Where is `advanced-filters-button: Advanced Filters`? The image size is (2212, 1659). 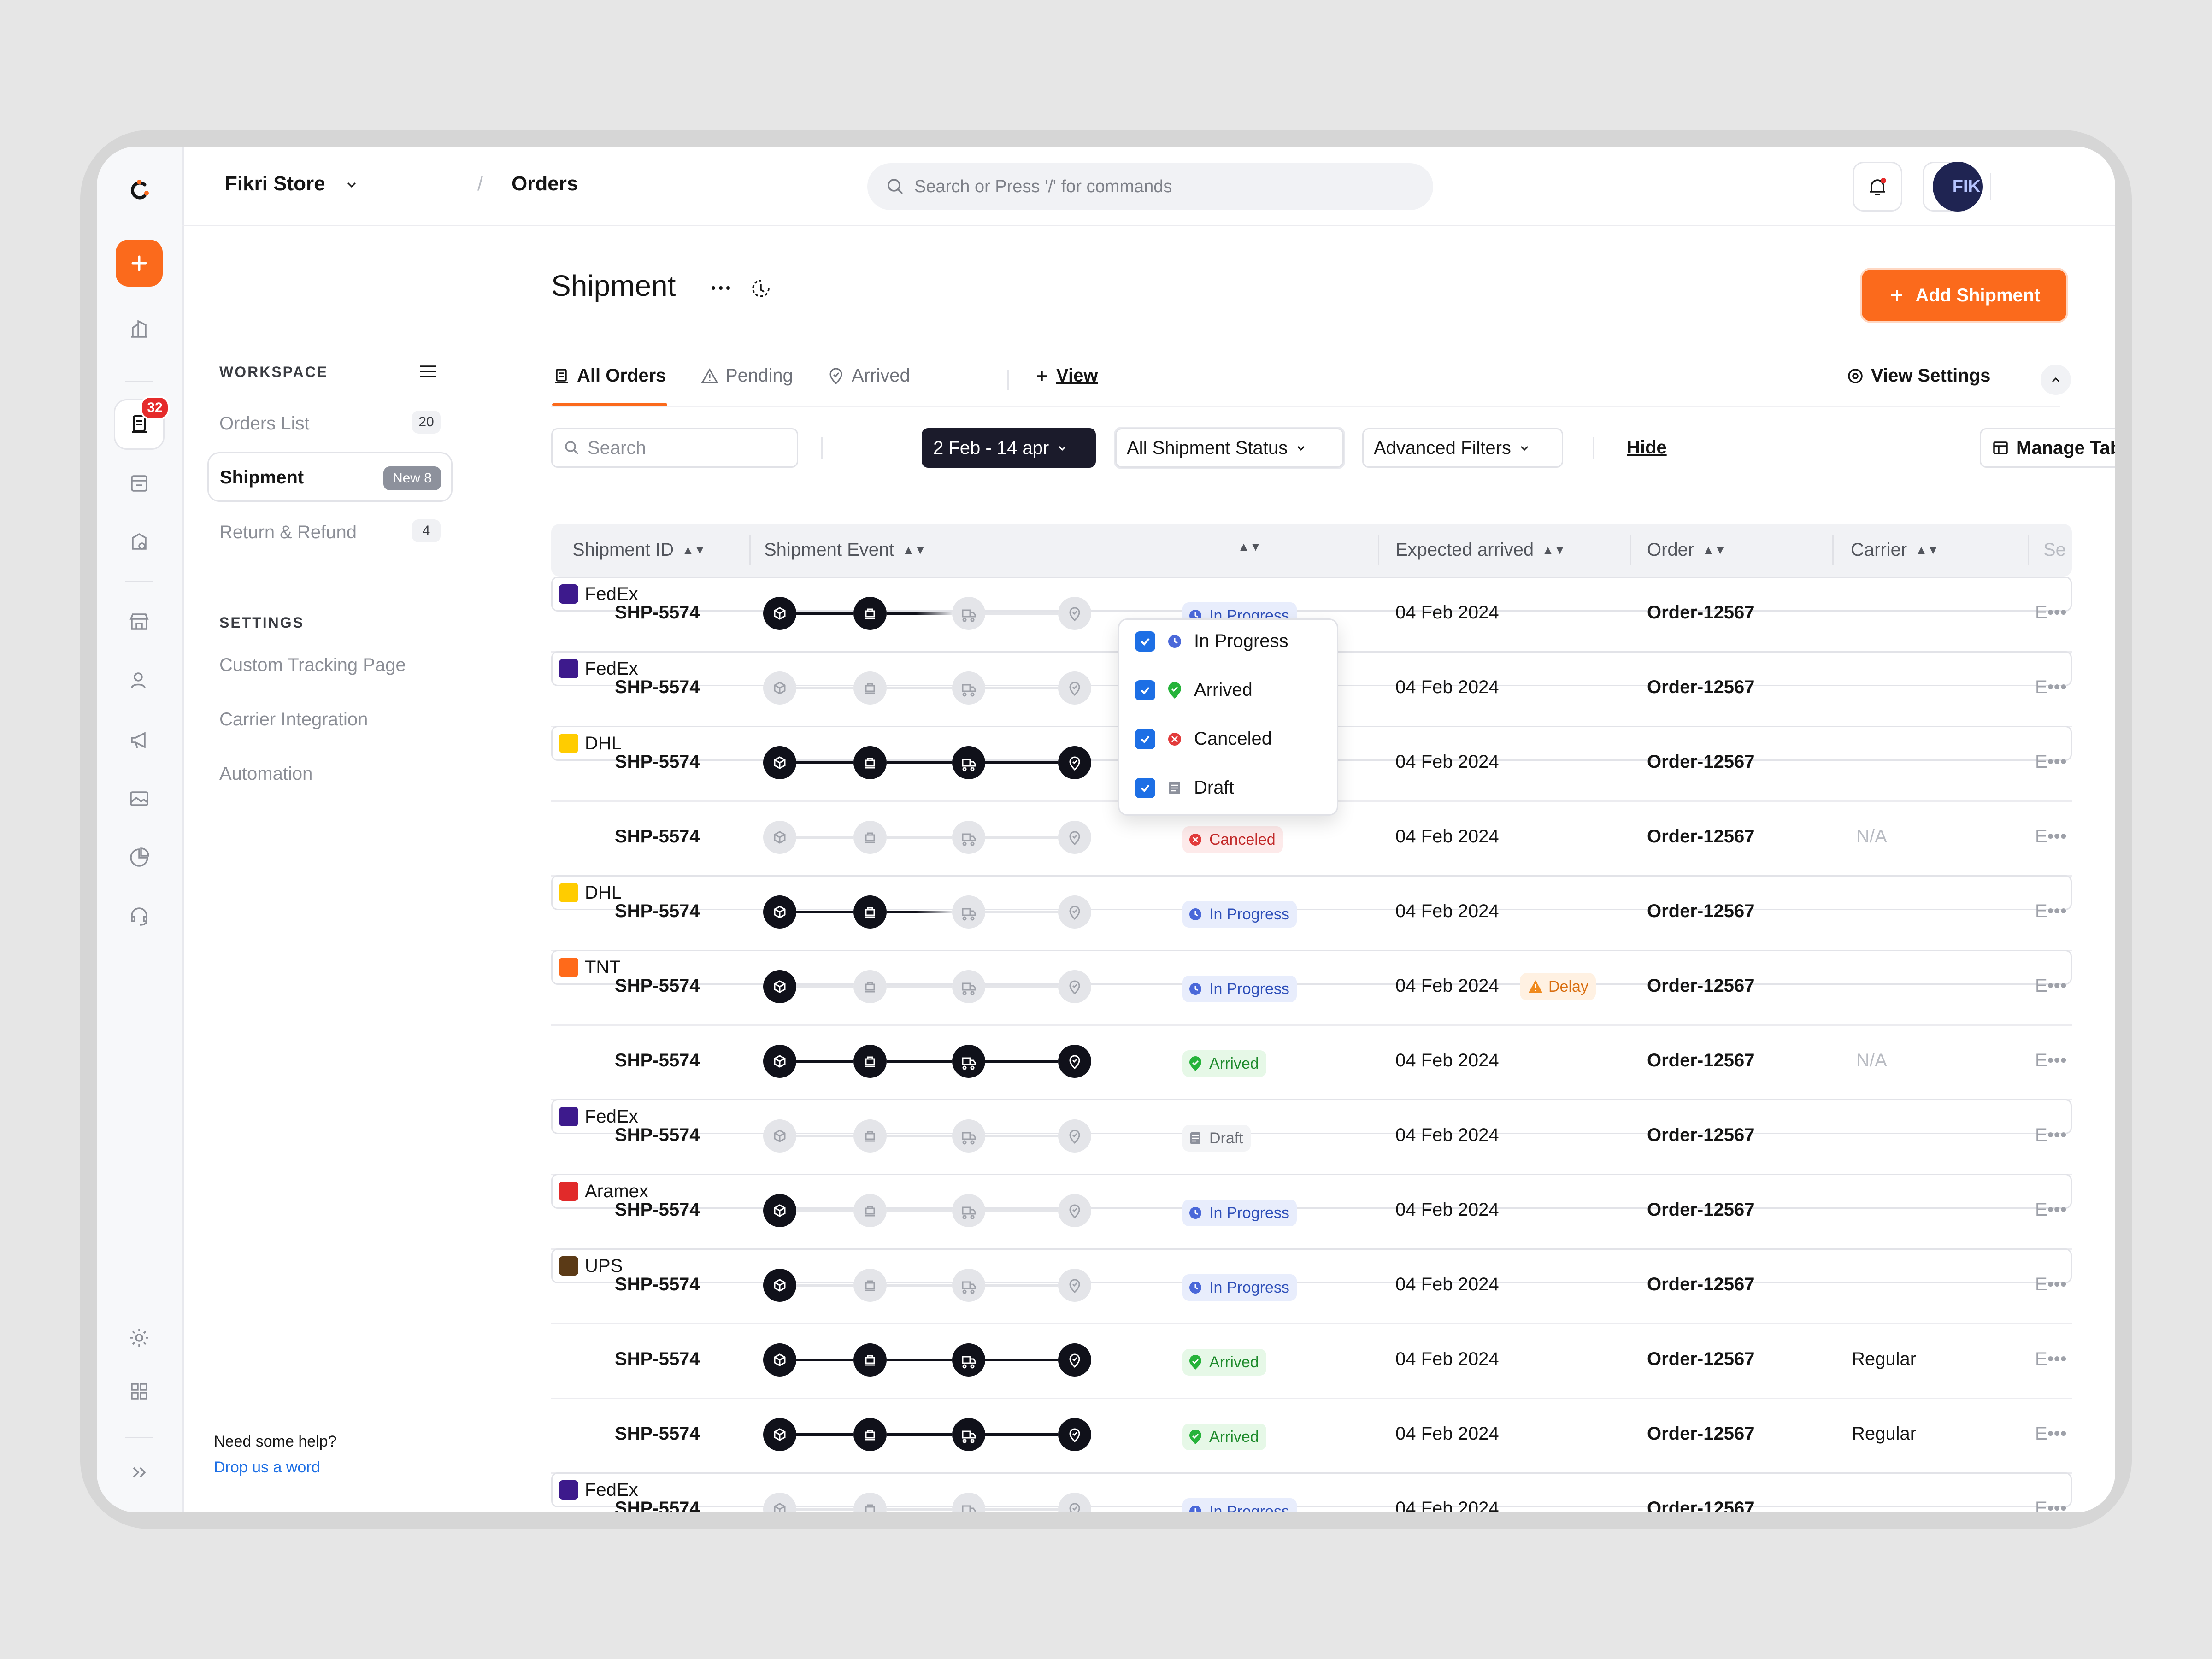
advanced-filters-button: Advanced Filters is located at coordinates (1462, 448).